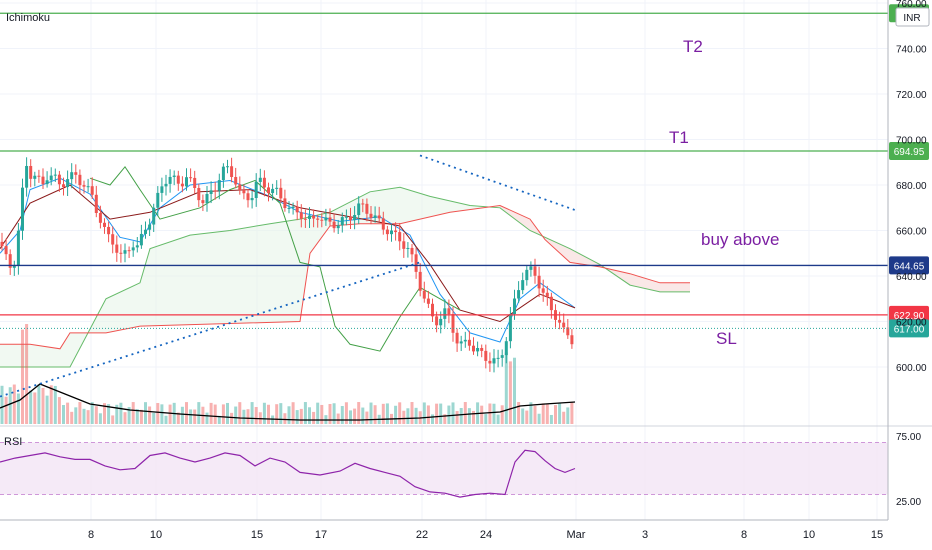  I want to click on sl-annotation: SL, so click(726, 338).